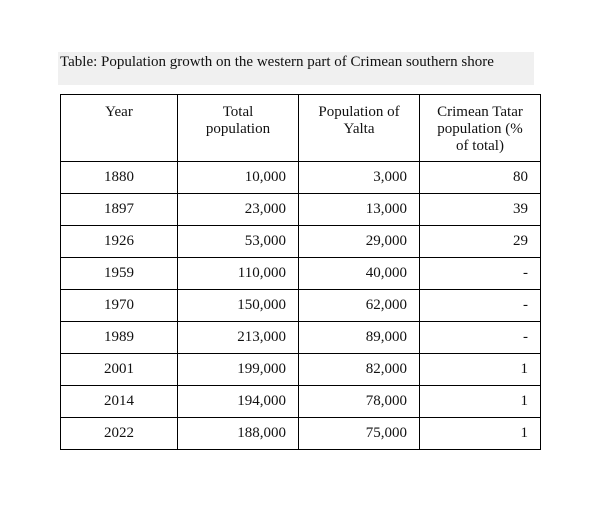  Describe the element at coordinates (238, 209) in the screenshot. I see `cell-total-population: 23,000` at that location.